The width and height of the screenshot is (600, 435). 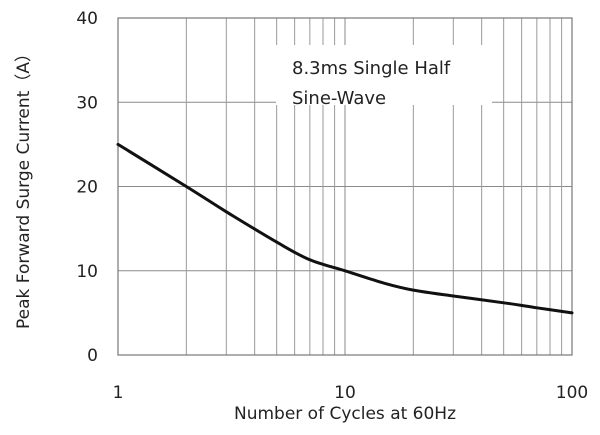 I want to click on y-tick-labels: 0 10 20 30 40, so click(x=87, y=187).